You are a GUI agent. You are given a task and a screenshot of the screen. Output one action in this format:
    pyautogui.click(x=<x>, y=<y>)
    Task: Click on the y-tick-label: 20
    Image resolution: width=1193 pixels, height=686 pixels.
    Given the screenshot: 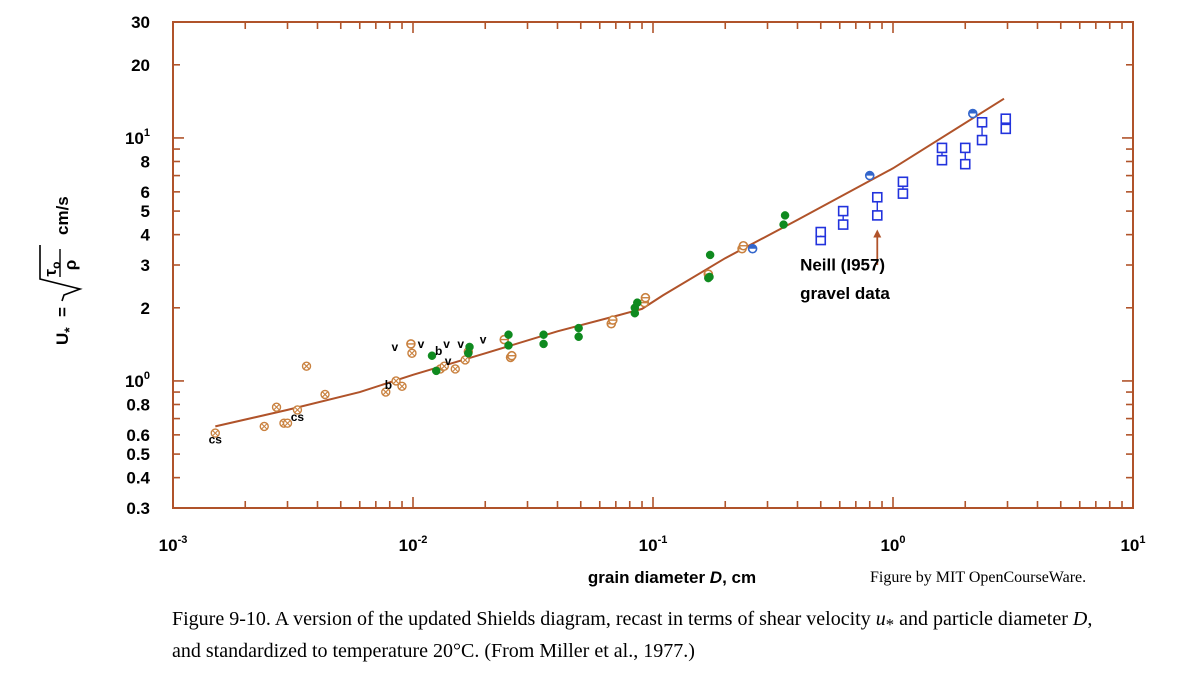 What is the action you would take?
    pyautogui.click(x=140, y=65)
    